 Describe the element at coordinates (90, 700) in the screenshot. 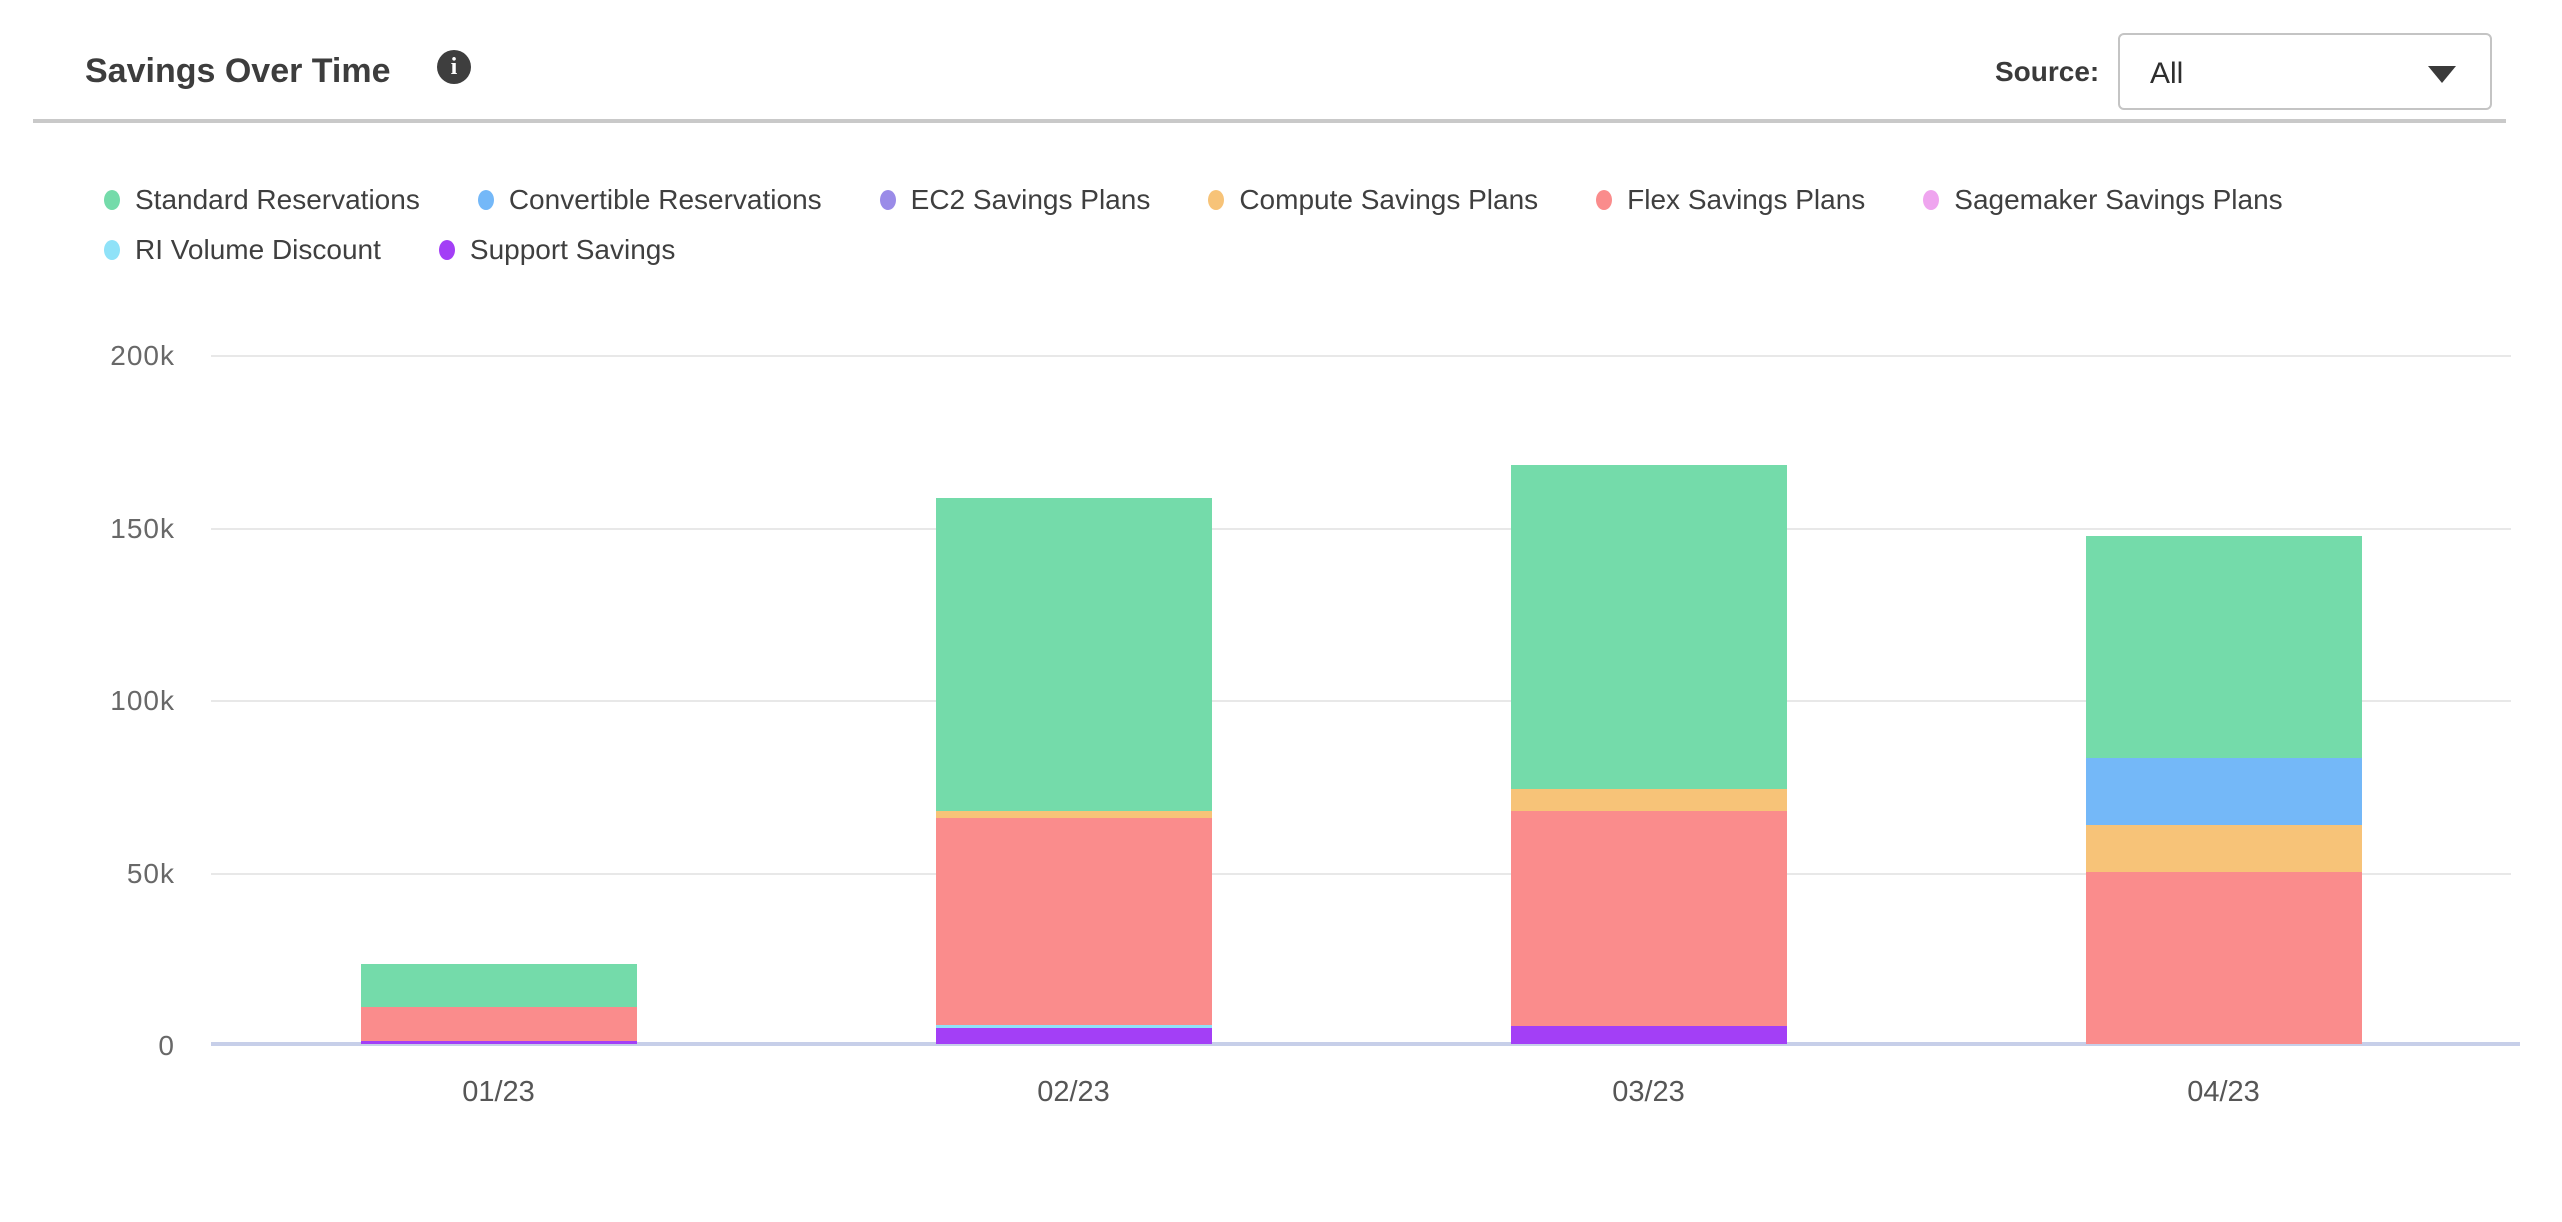

I see `y-axis: 0 50k 100k 150k 200k` at that location.